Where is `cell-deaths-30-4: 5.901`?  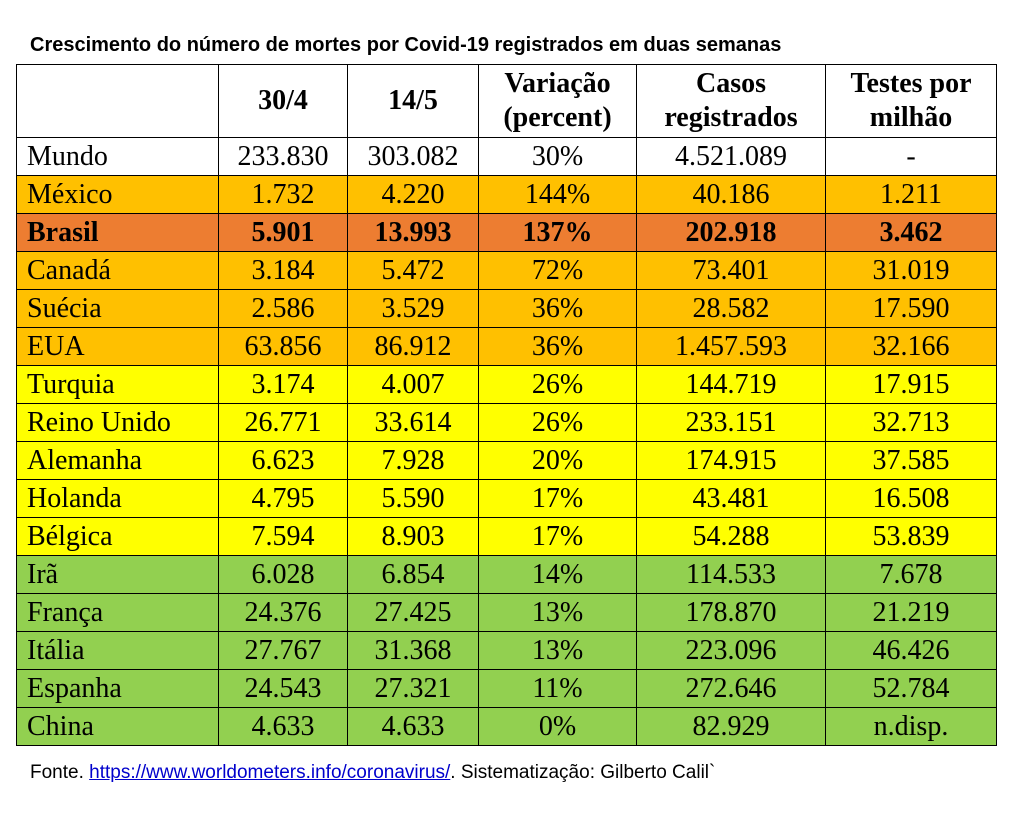
cell-deaths-30-4: 5.901 is located at coordinates (283, 232).